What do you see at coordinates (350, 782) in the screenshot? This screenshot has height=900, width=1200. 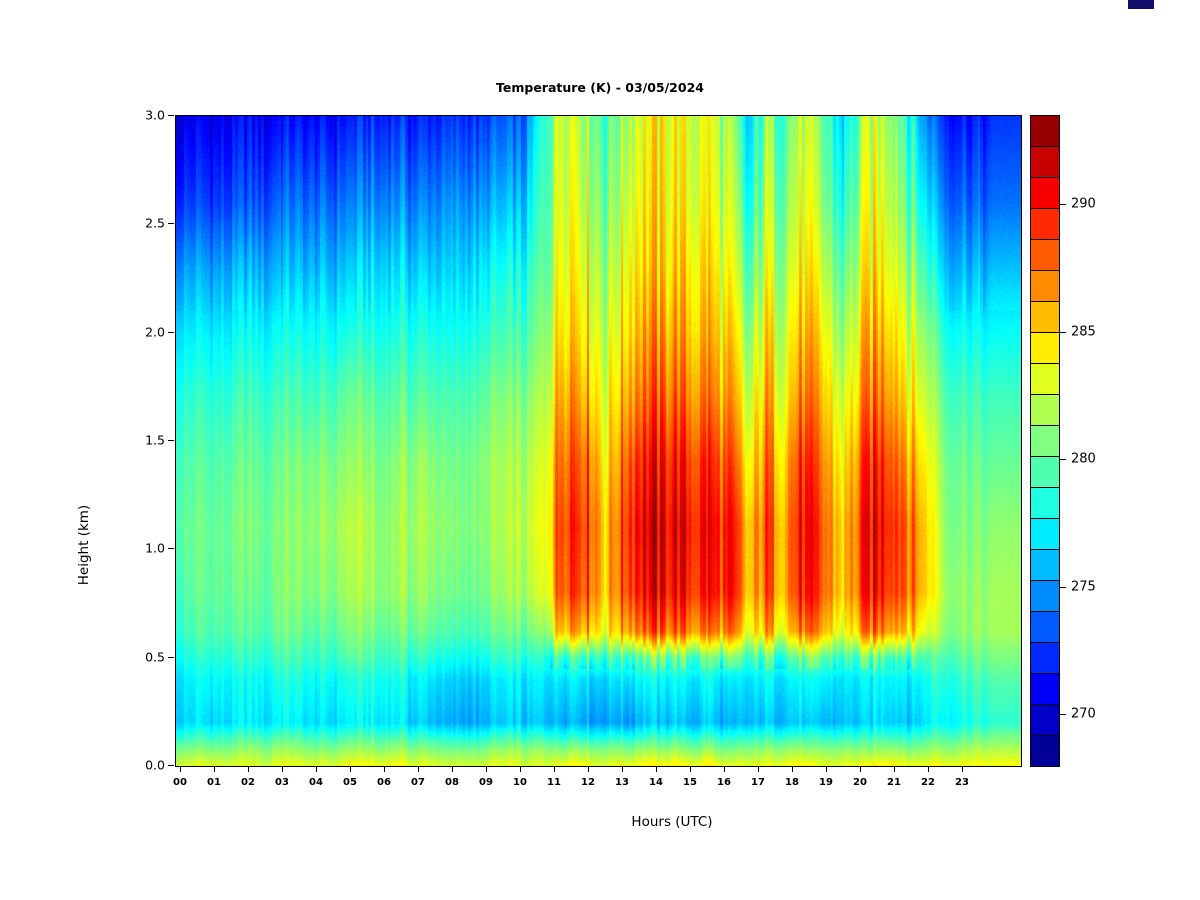 I see `x-tick-label: 05` at bounding box center [350, 782].